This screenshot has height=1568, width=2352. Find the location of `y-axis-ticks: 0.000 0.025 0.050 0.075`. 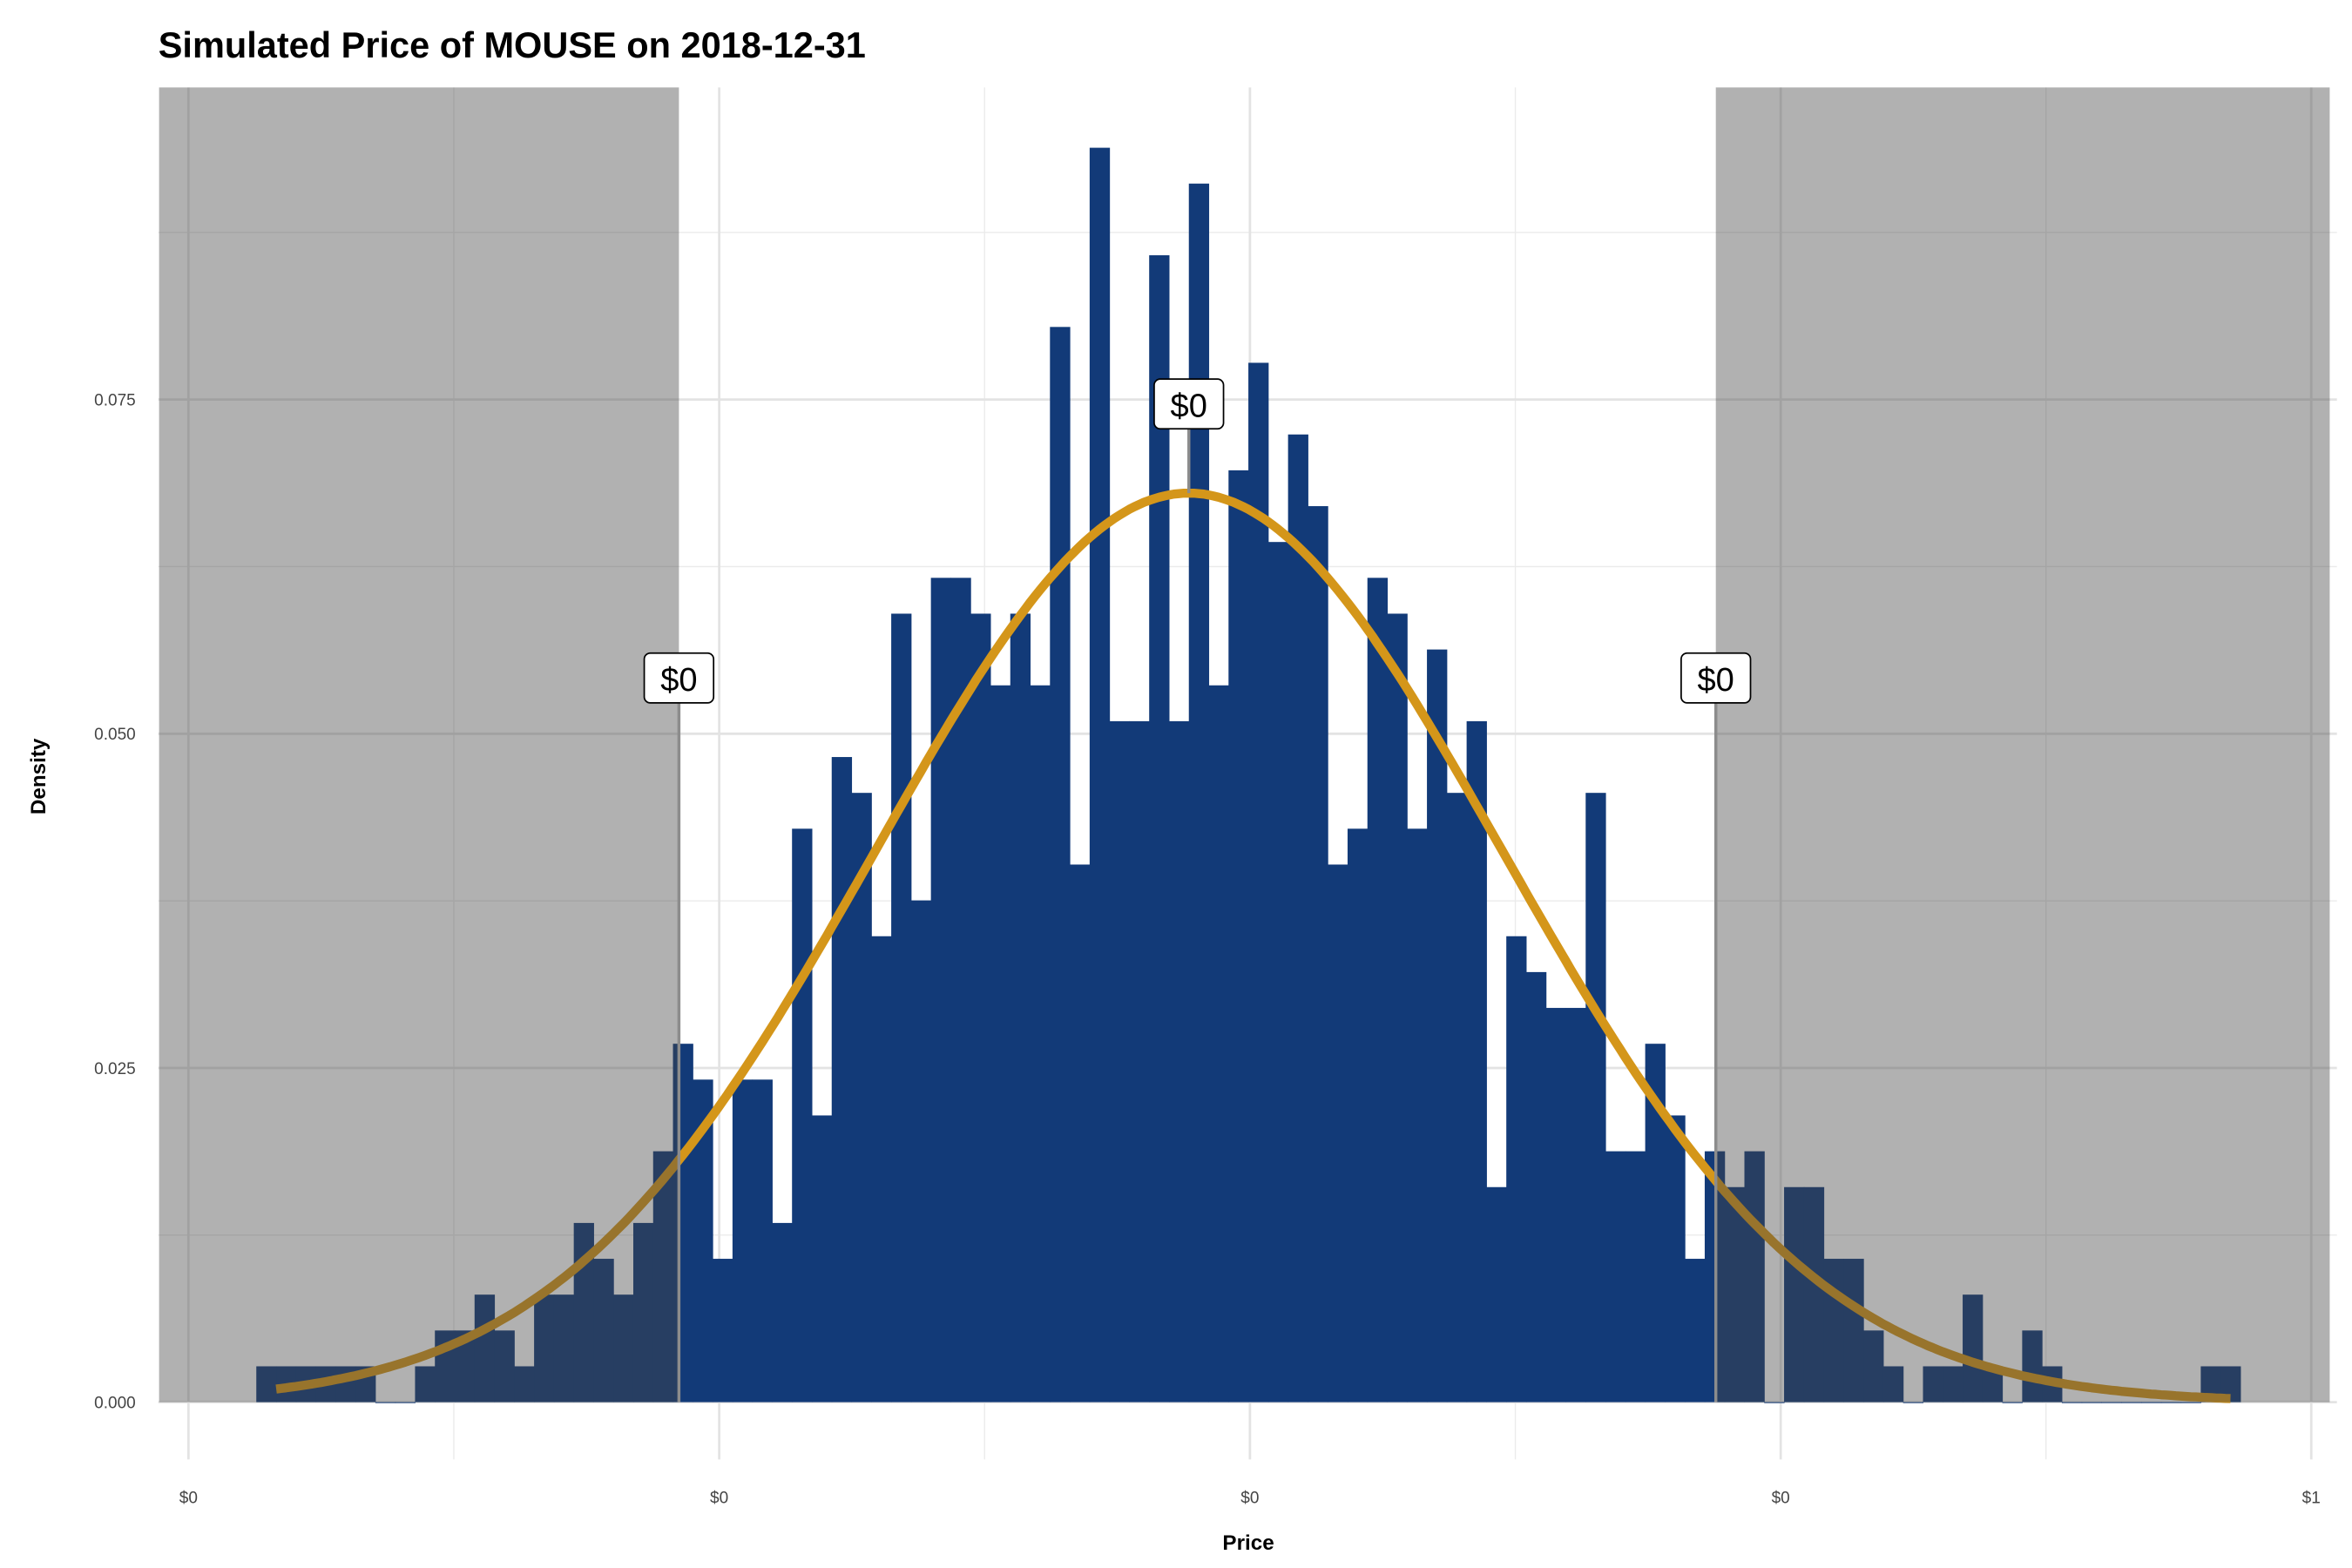

y-axis-ticks: 0.000 0.025 0.050 0.075 is located at coordinates (115, 903).